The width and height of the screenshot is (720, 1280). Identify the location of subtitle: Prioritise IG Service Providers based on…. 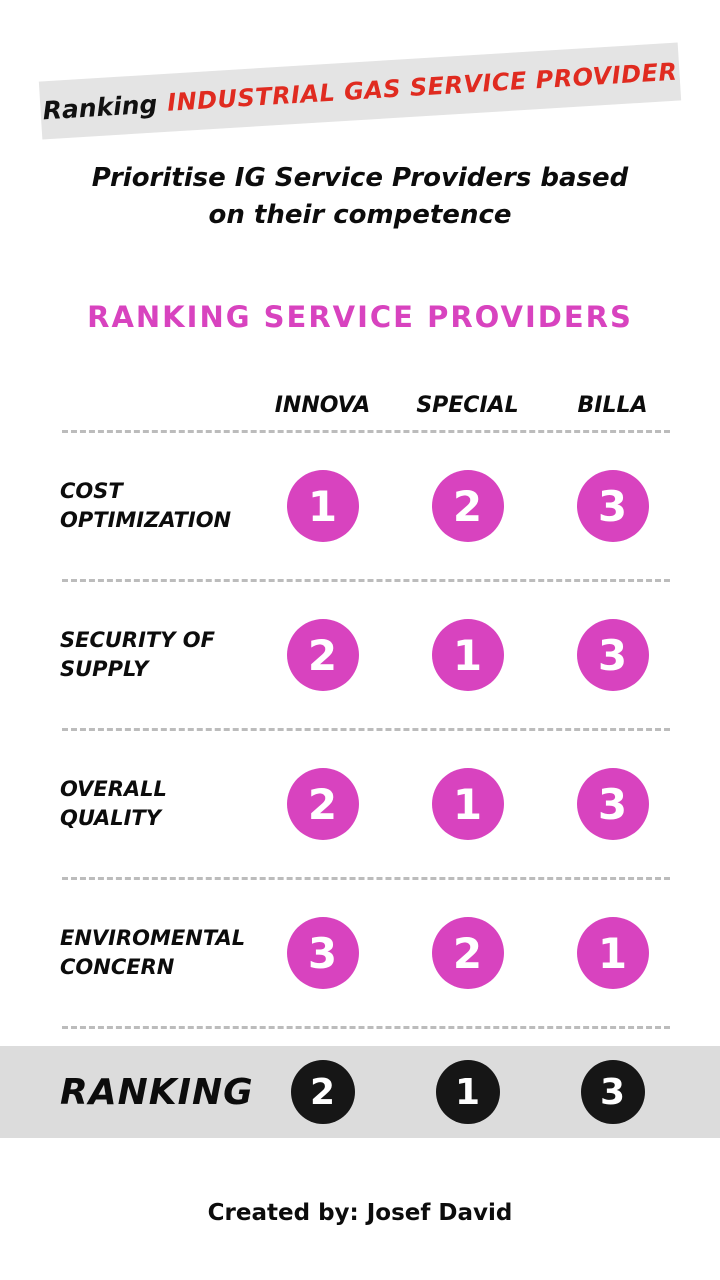
(360, 197).